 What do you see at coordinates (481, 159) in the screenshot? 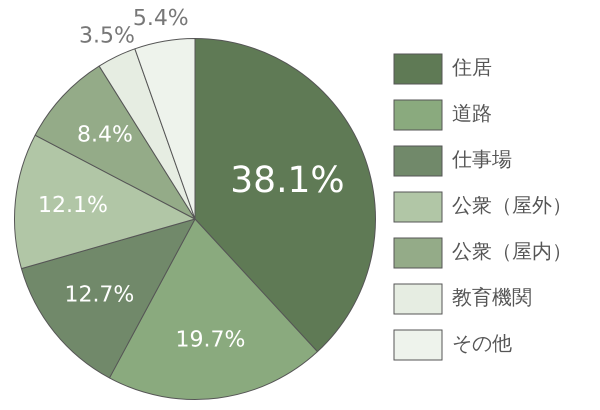
I see `legend-label: 仕事場` at bounding box center [481, 159].